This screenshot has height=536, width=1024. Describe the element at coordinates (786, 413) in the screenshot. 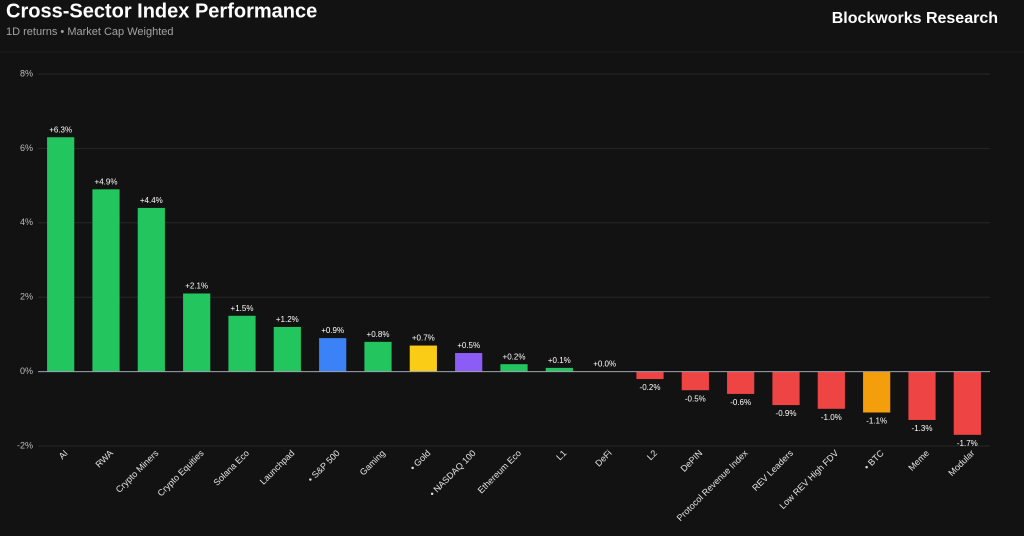

I see `value-label: -0.9%` at that location.